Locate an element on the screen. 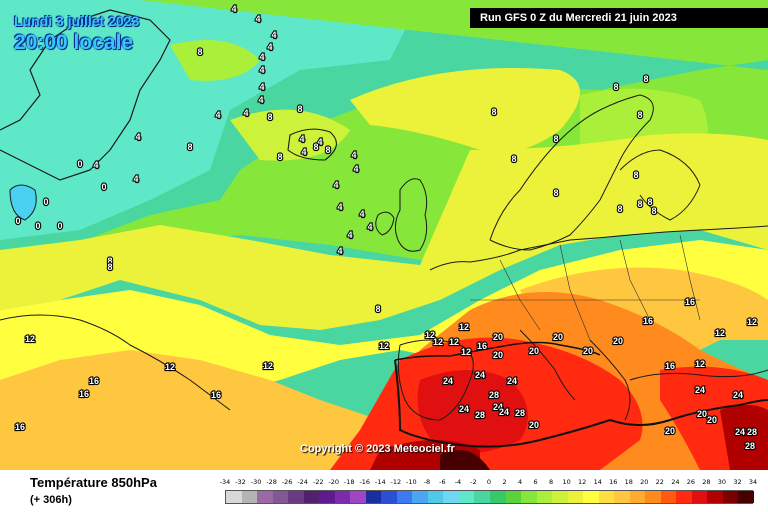 Image resolution: width=768 pixels, height=512 pixels. scale-tick-label: -28 is located at coordinates (271, 482).